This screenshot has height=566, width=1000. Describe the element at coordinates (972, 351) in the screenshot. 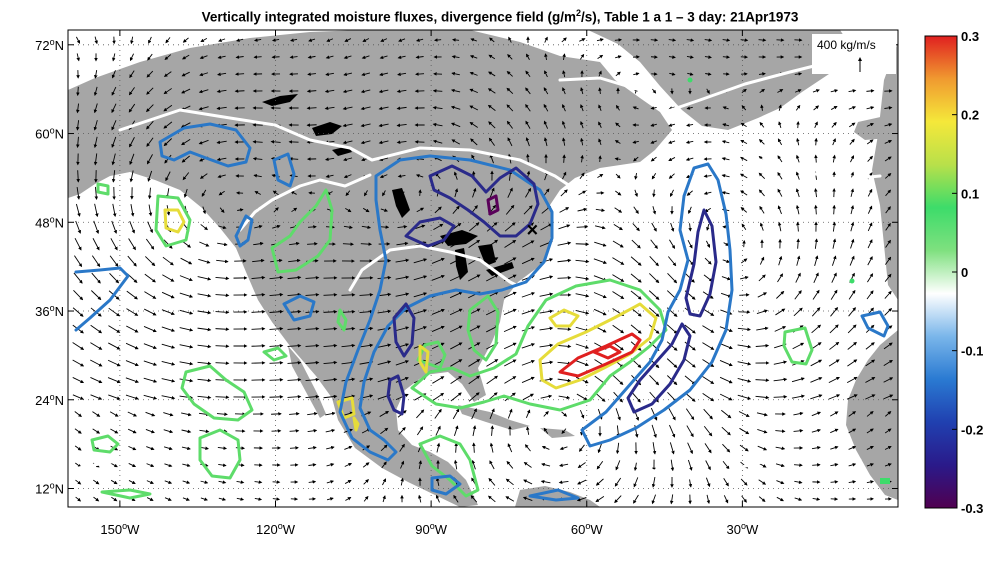

I see `colorbar-tick-label: -0.1` at that location.